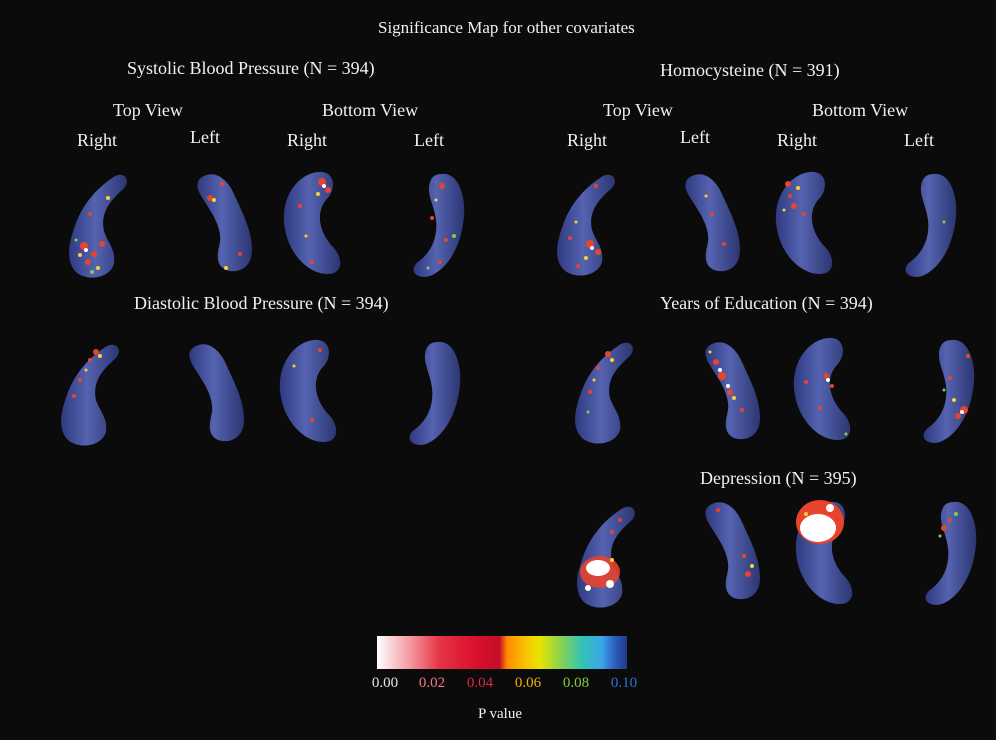  Describe the element at coordinates (224, 223) in the screenshot. I see `systolic-top-left-surface` at that location.